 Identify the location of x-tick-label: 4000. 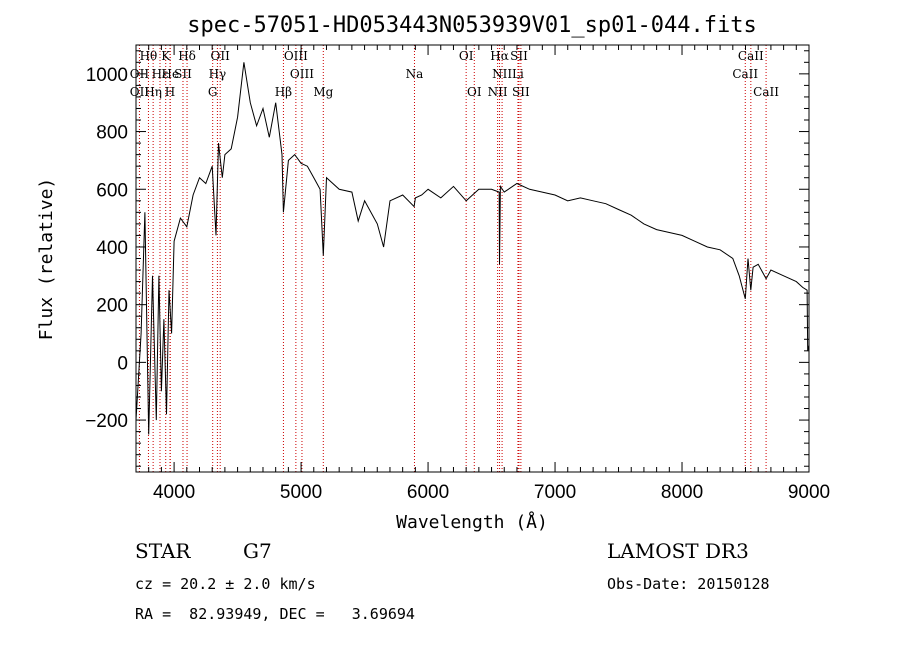
(174, 492).